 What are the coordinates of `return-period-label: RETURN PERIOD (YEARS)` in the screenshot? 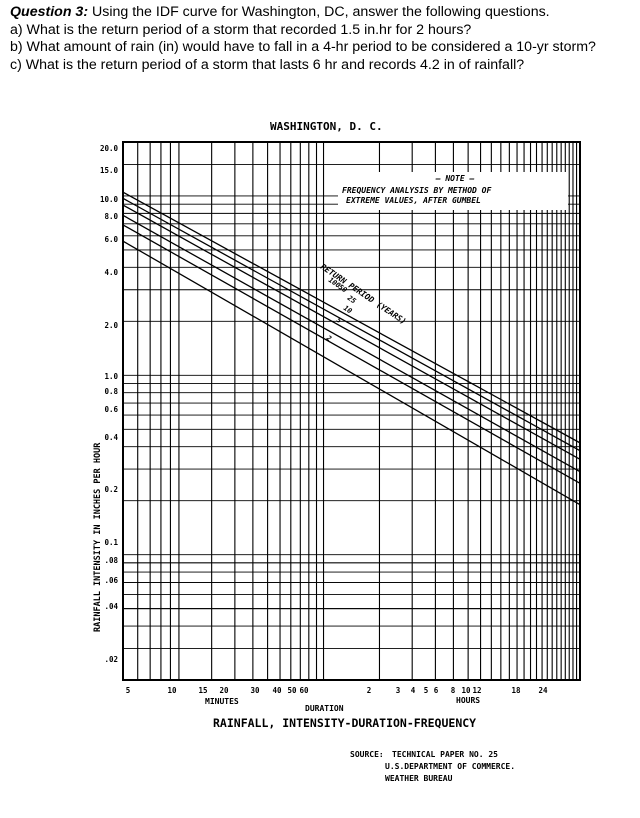 It's located at (363, 294).